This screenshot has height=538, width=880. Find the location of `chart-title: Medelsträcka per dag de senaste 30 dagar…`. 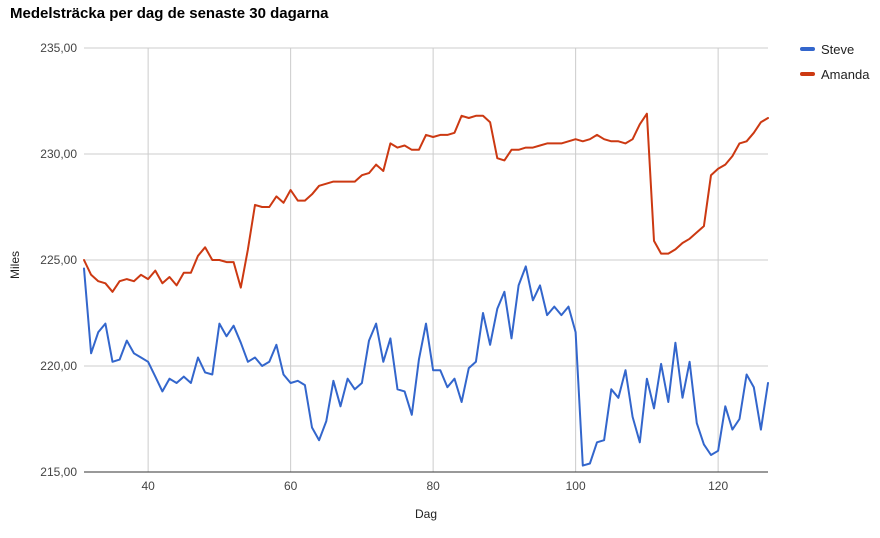

chart-title: Medelsträcka per dag de senaste 30 dagar… is located at coordinates (169, 13).